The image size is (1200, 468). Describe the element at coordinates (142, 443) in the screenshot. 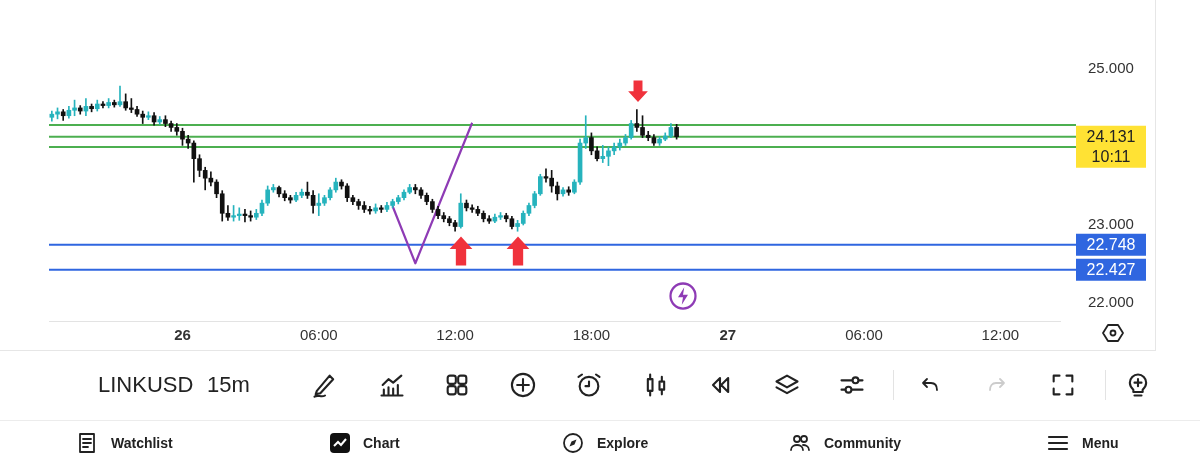

I see `text: Watchlist` at that location.